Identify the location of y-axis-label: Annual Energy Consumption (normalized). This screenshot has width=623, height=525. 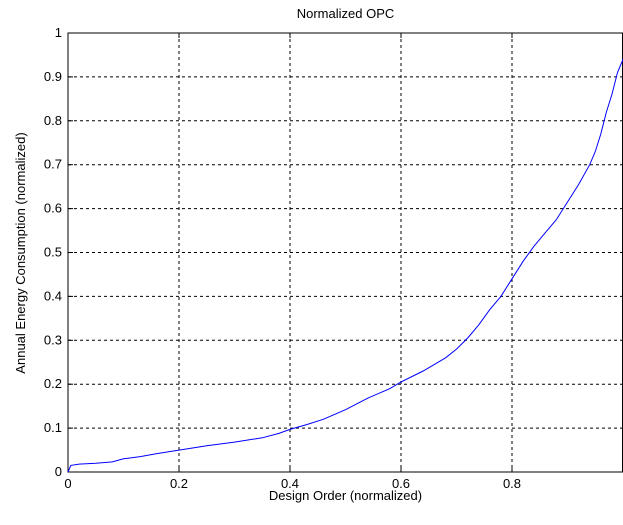
(20, 253).